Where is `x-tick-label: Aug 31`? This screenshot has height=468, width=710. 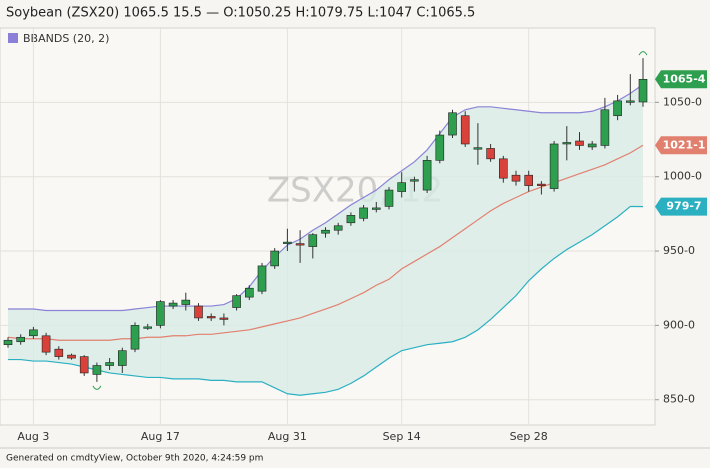 x-tick-label: Aug 31 is located at coordinates (287, 436).